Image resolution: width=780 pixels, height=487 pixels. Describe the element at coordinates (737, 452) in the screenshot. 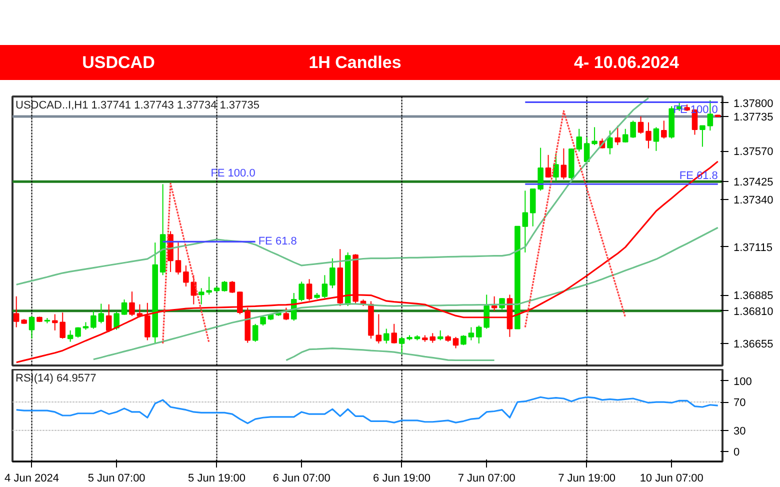

I see `y-tick-label: 0` at that location.